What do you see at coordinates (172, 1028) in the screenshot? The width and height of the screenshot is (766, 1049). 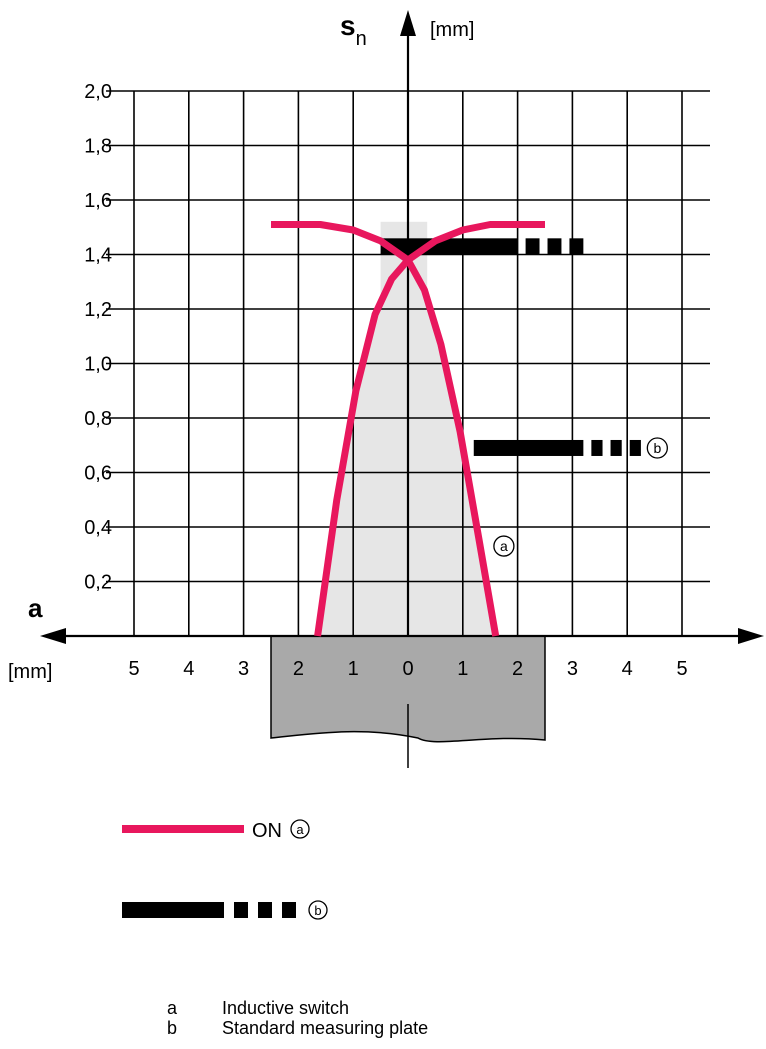 I see `footnote-b-key: b` at bounding box center [172, 1028].